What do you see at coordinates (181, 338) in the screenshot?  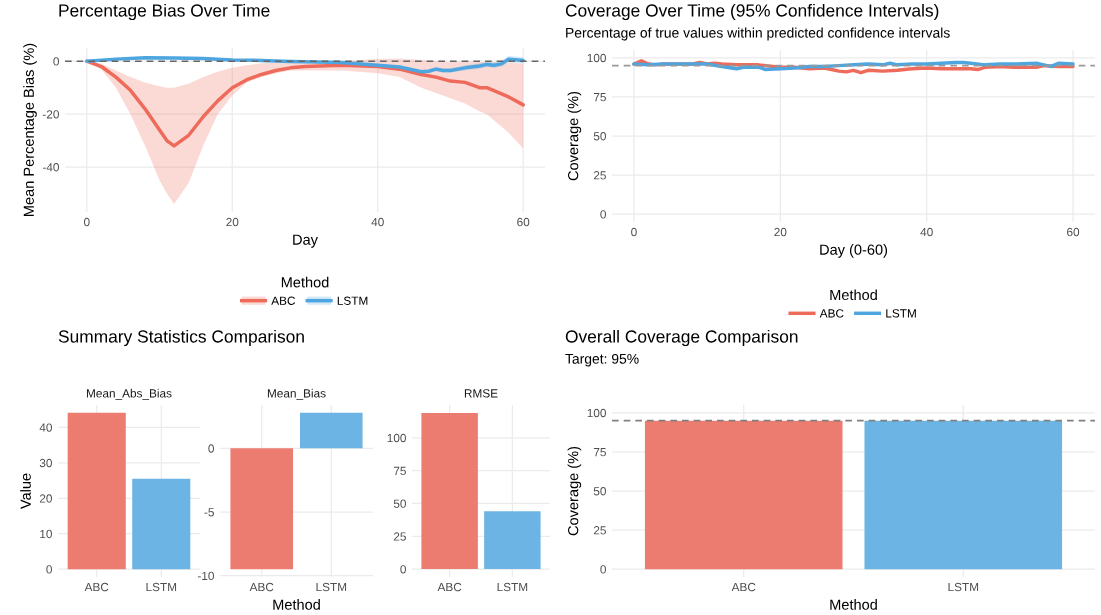 I see `chart-title: Summary Statistics Comparison` at bounding box center [181, 338].